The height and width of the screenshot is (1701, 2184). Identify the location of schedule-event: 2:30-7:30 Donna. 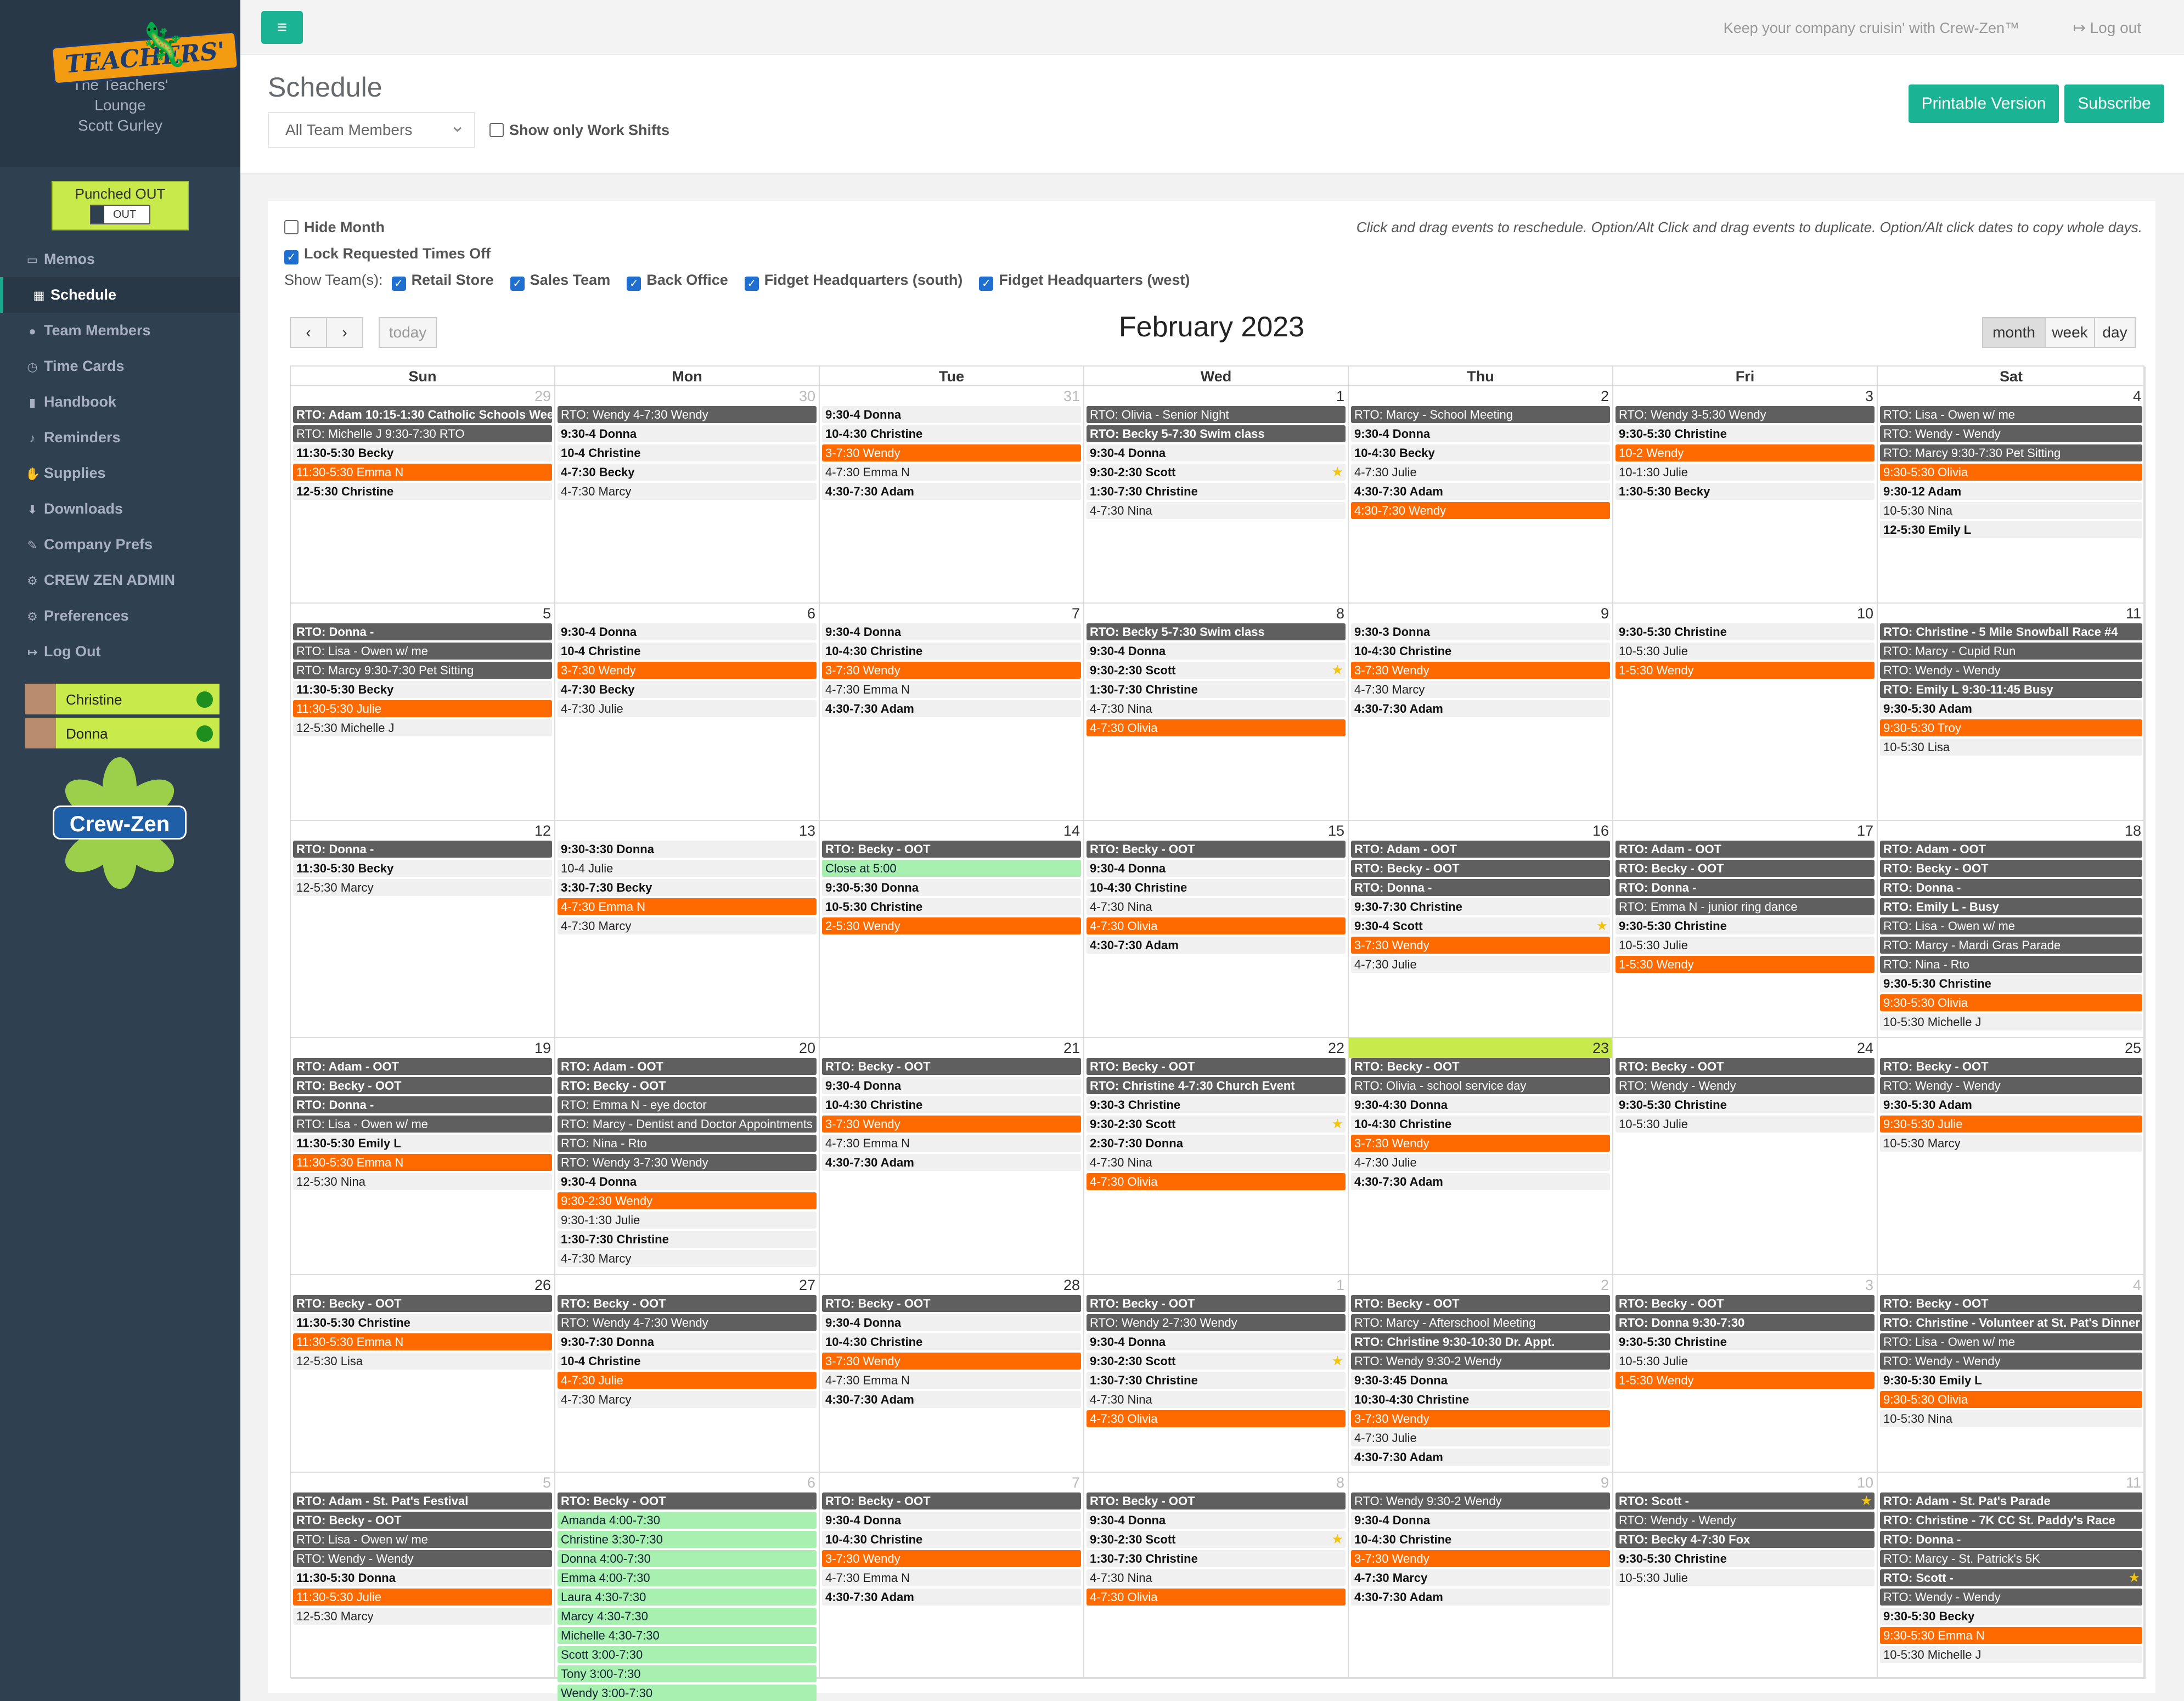
(1216, 1143).